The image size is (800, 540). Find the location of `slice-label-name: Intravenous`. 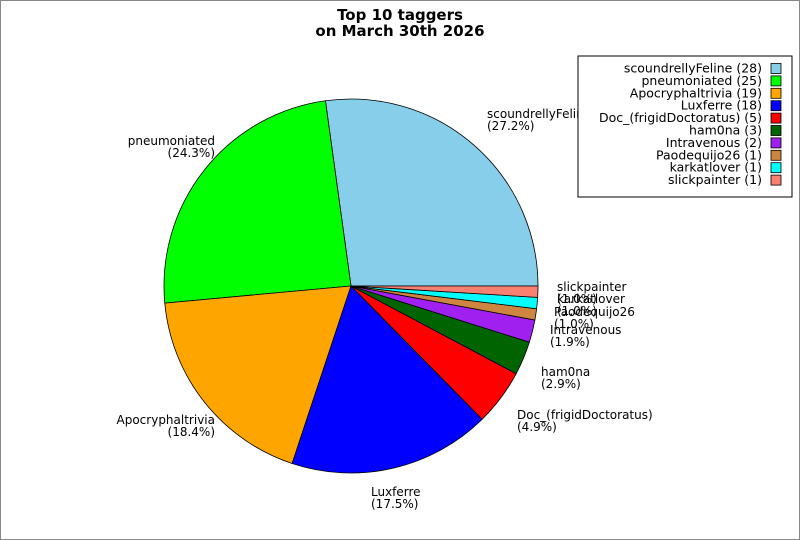

slice-label-name: Intravenous is located at coordinates (585, 330).